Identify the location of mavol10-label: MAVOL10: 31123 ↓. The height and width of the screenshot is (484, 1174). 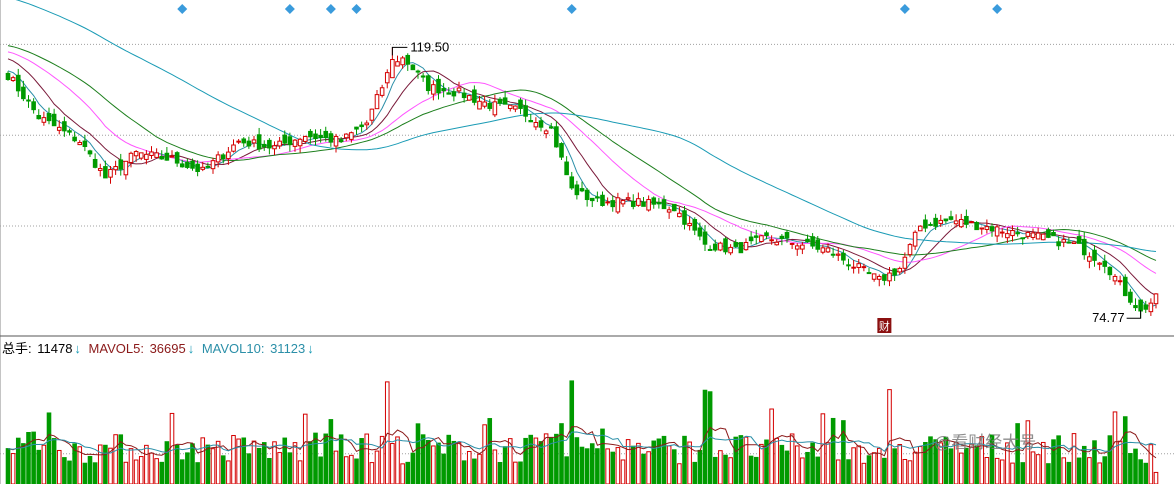
(257, 348).